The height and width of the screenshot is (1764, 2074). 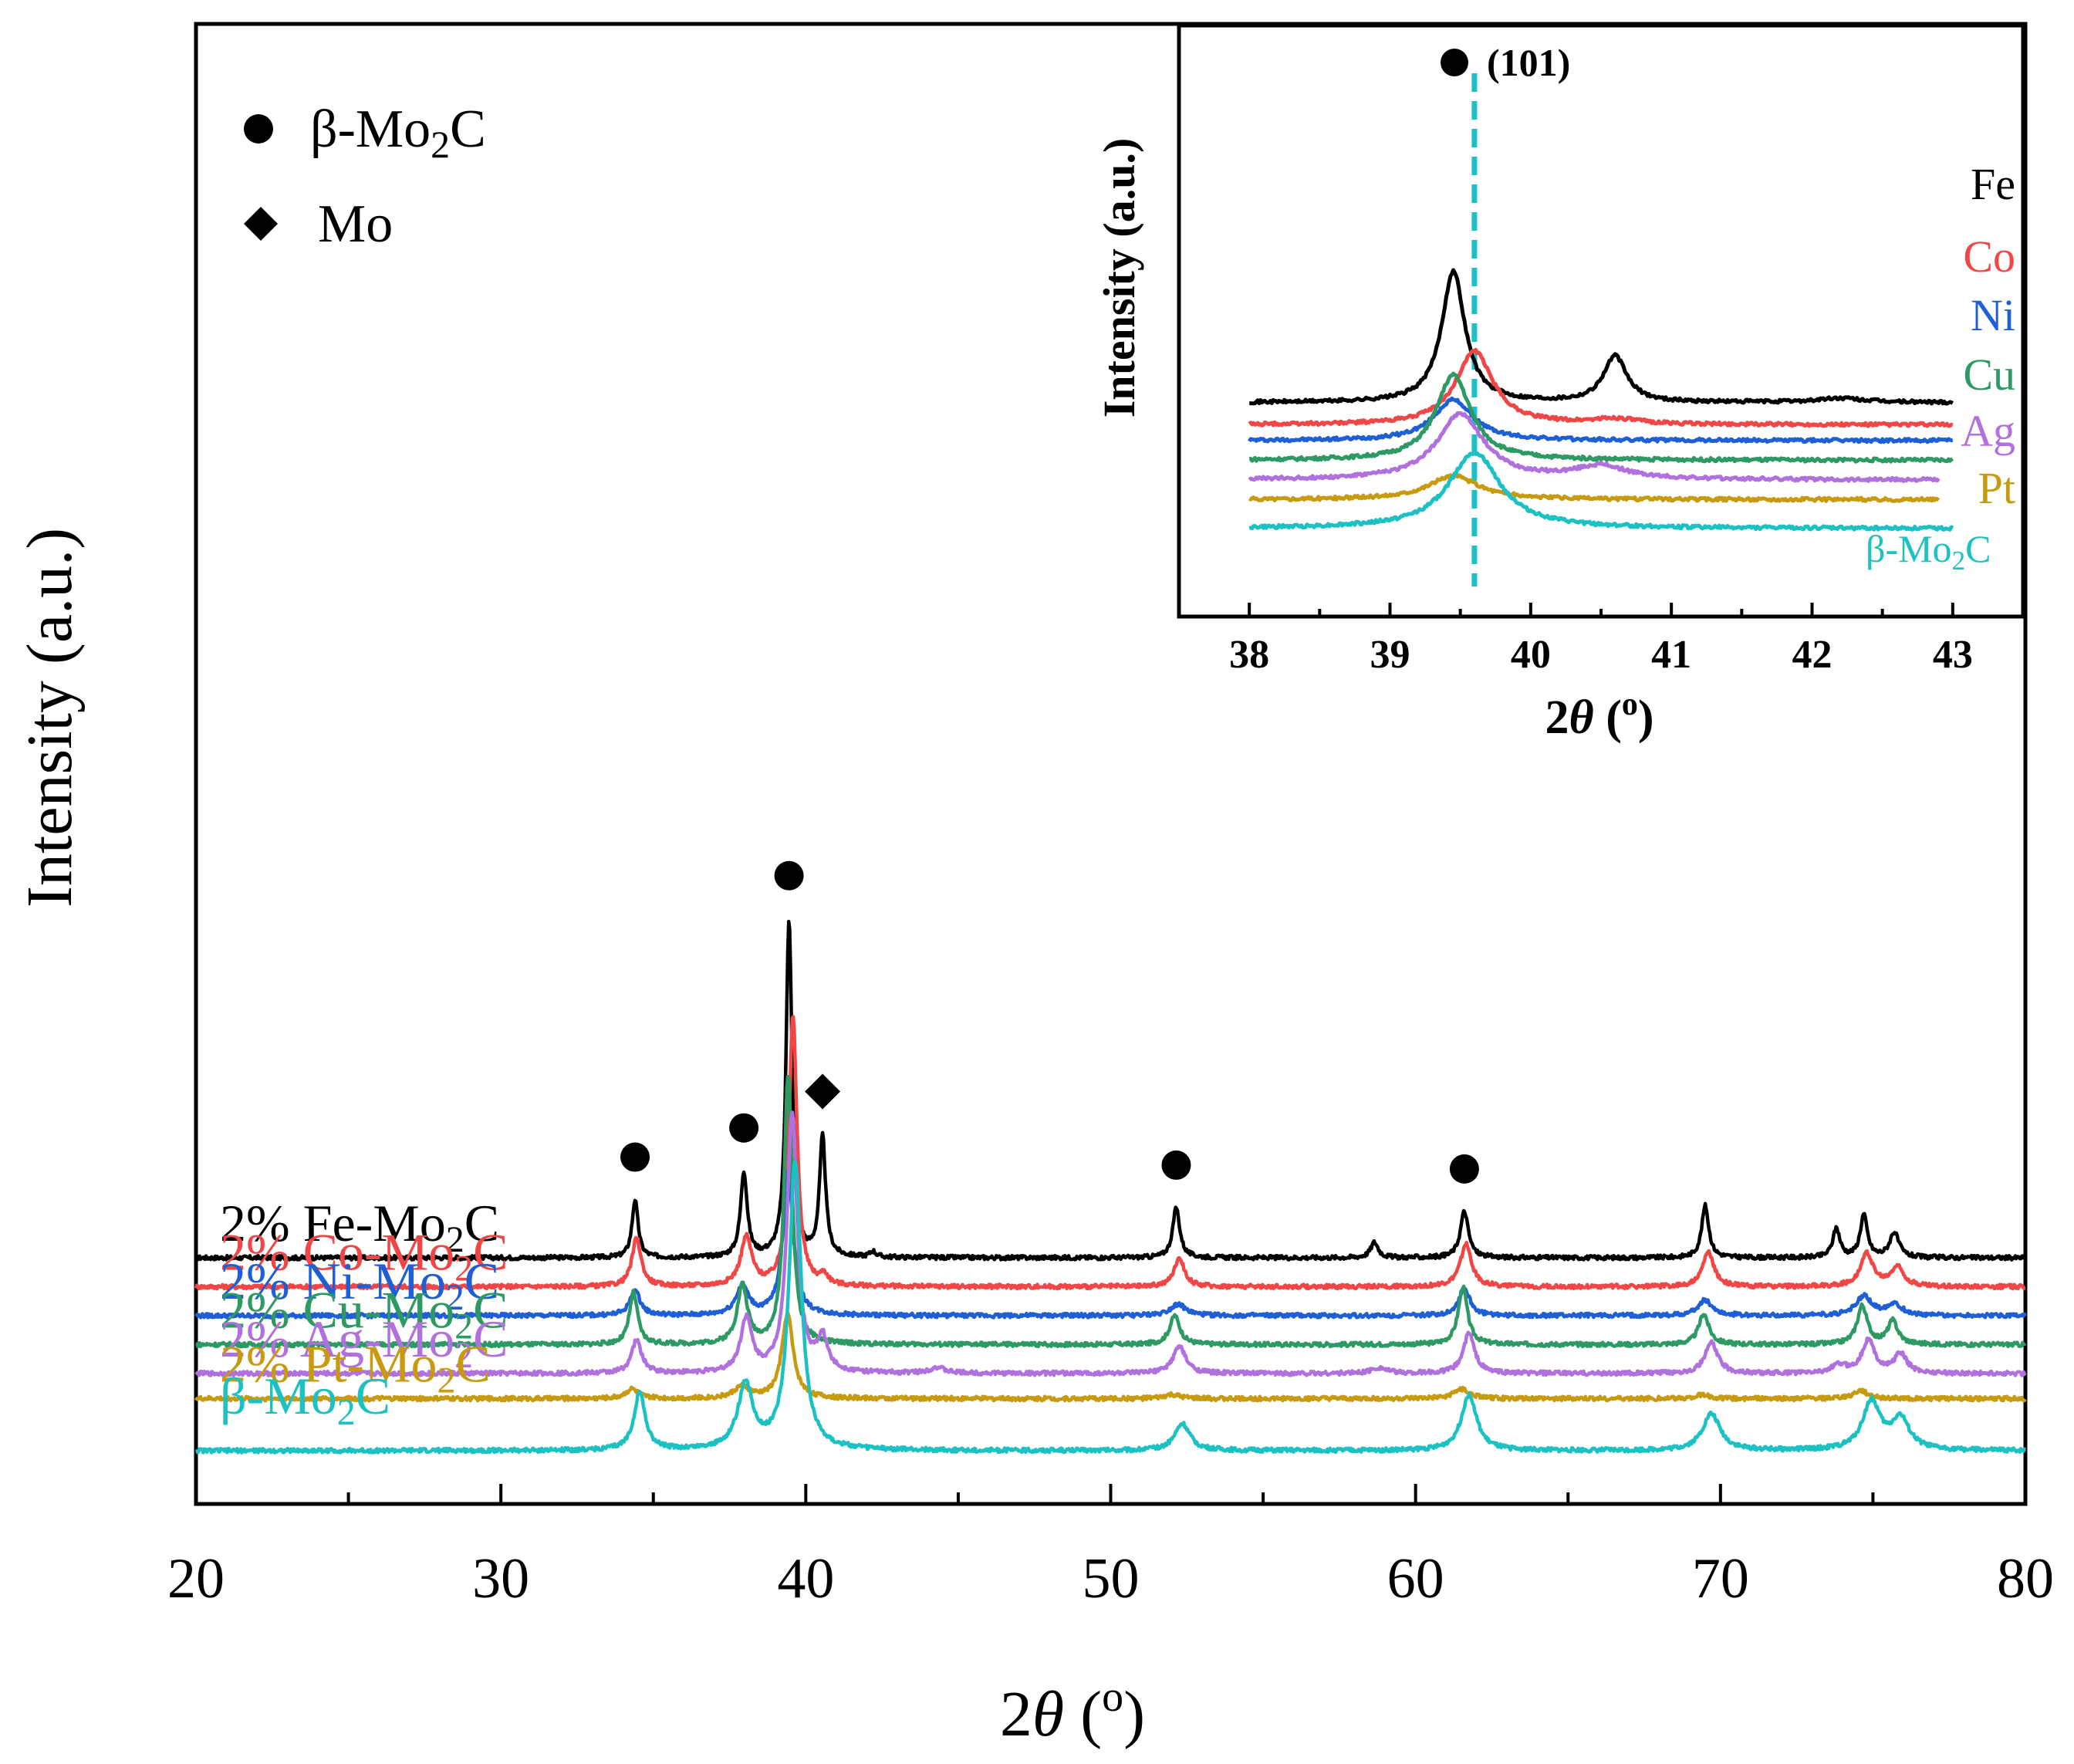 What do you see at coordinates (1557, 717) in the screenshot?
I see `inset-xlabel-prefix: 2` at bounding box center [1557, 717].